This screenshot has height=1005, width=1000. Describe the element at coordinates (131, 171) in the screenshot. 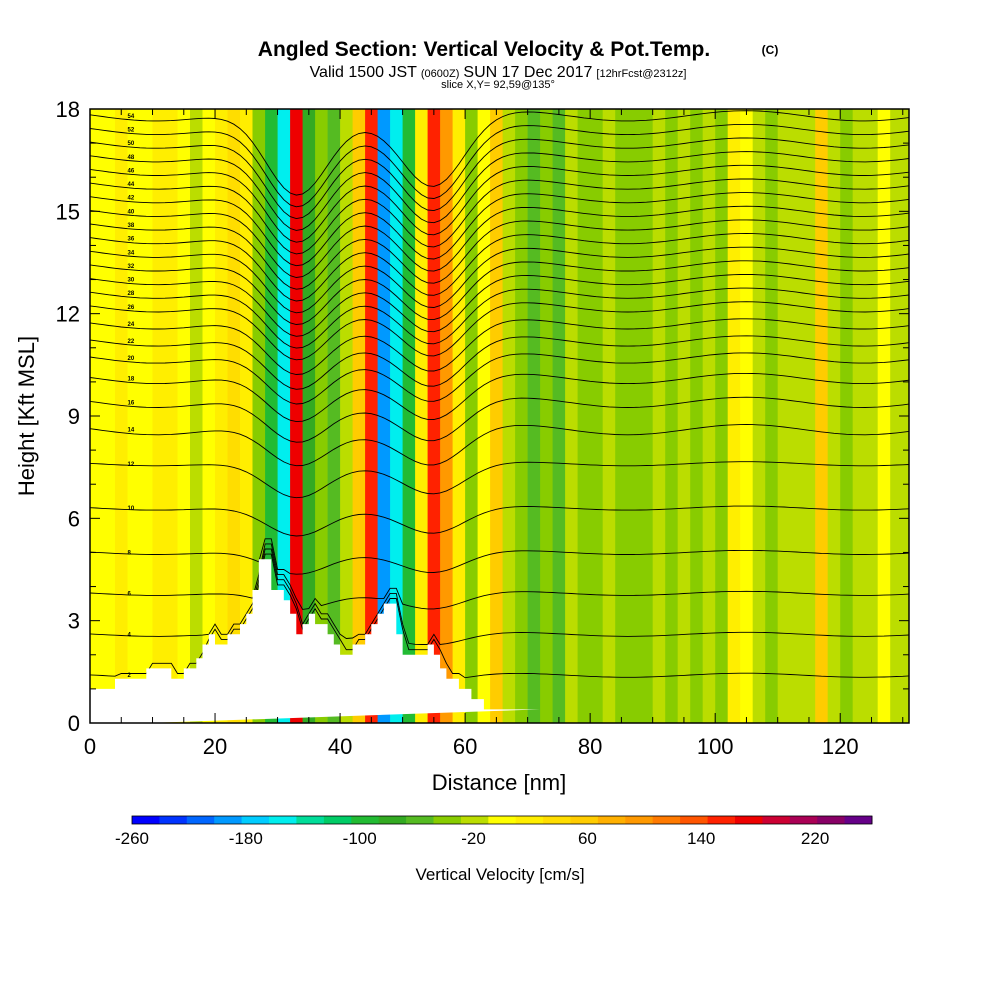

I see `isentrope-label: 46` at that location.